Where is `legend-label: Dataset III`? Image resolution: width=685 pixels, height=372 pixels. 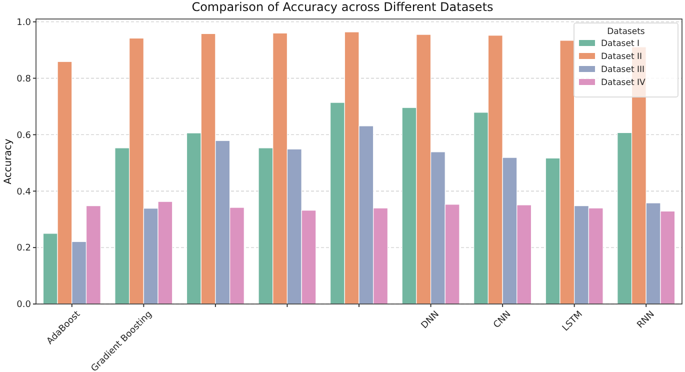
legend-label: Dataset III is located at coordinates (623, 69).